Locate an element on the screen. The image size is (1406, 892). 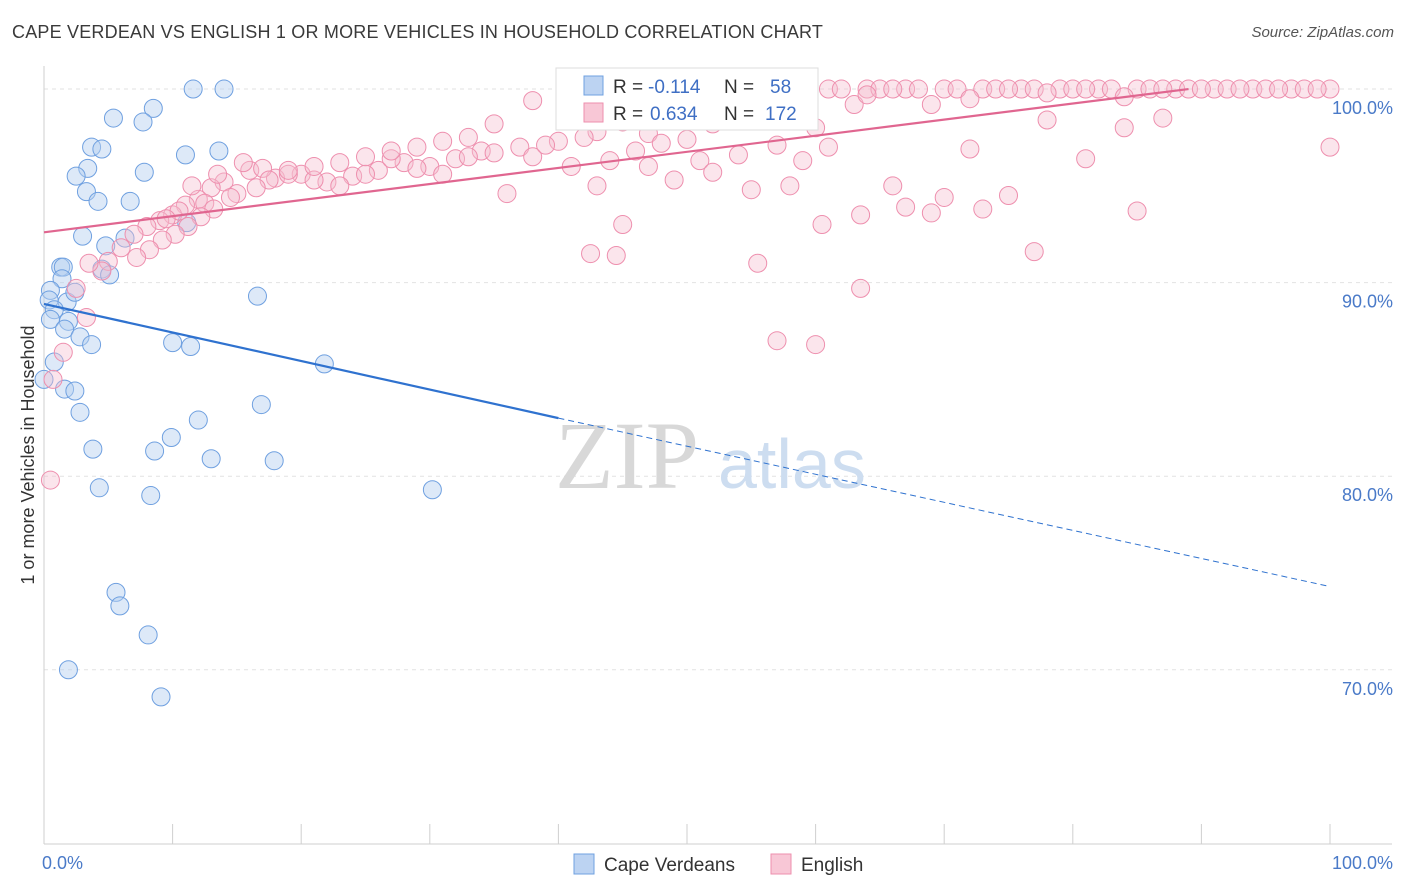
y-tick-label-0: 100.0% is located at coordinates (1362, 108).